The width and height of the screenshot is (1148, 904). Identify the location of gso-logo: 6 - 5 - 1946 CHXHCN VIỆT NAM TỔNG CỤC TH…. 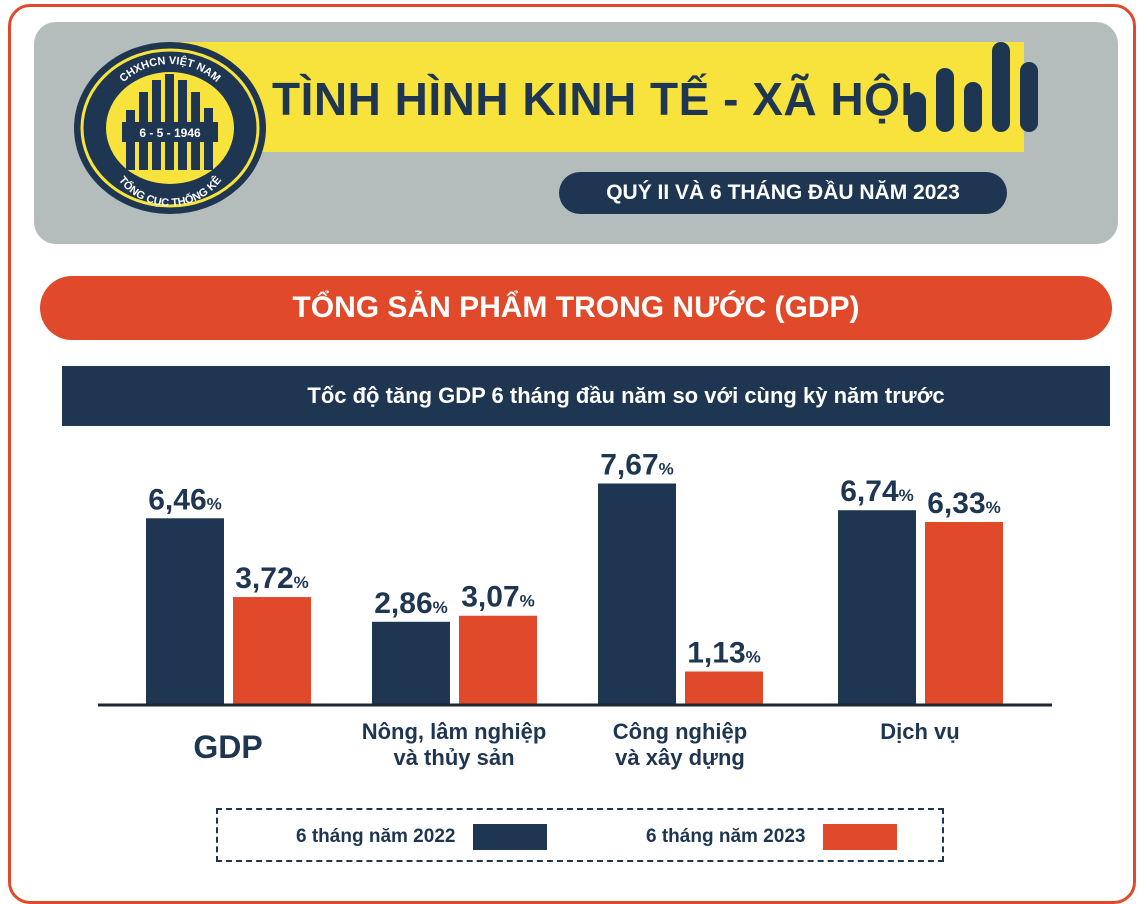
(170, 130).